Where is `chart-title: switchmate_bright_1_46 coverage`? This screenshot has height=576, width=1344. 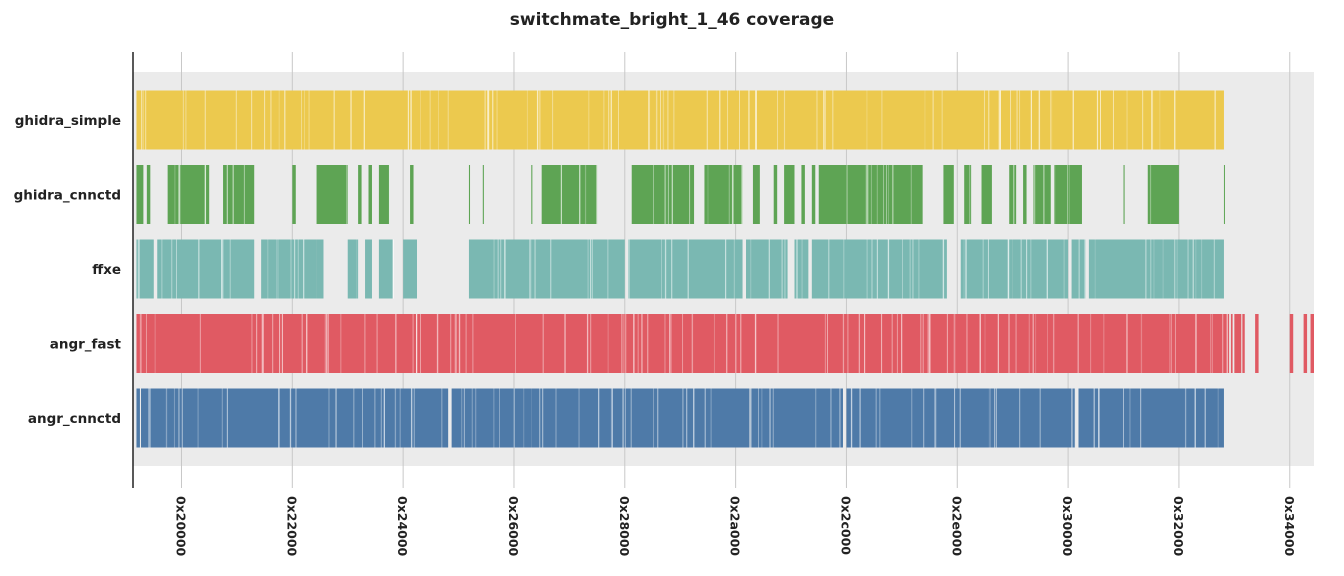
chart-title: switchmate_bright_1_46 coverage is located at coordinates (672, 20).